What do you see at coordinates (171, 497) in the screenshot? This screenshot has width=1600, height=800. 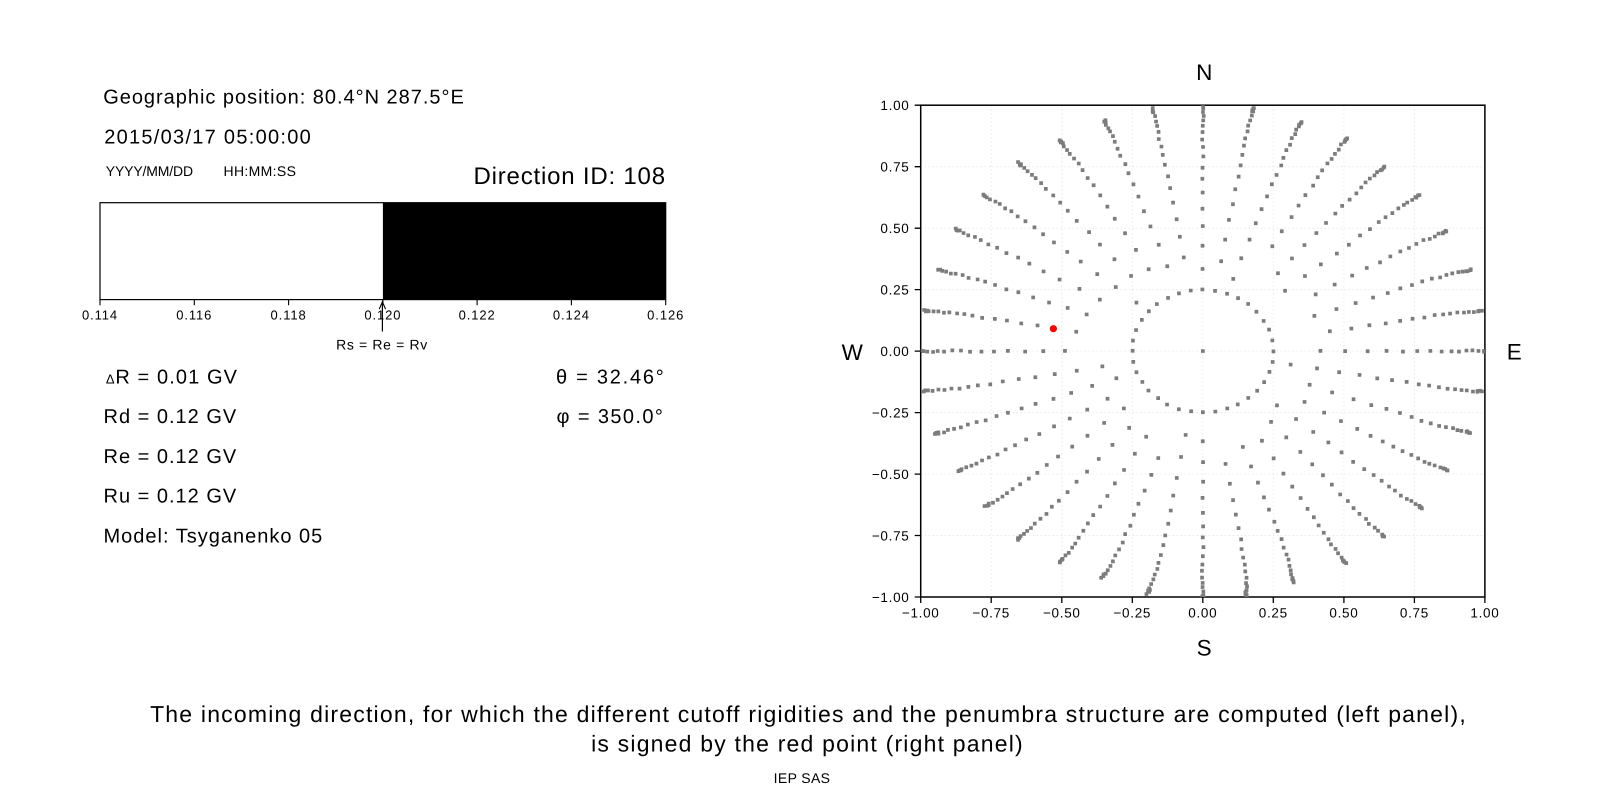 I see `svg-text: Ru = 0.12 GV` at bounding box center [171, 497].